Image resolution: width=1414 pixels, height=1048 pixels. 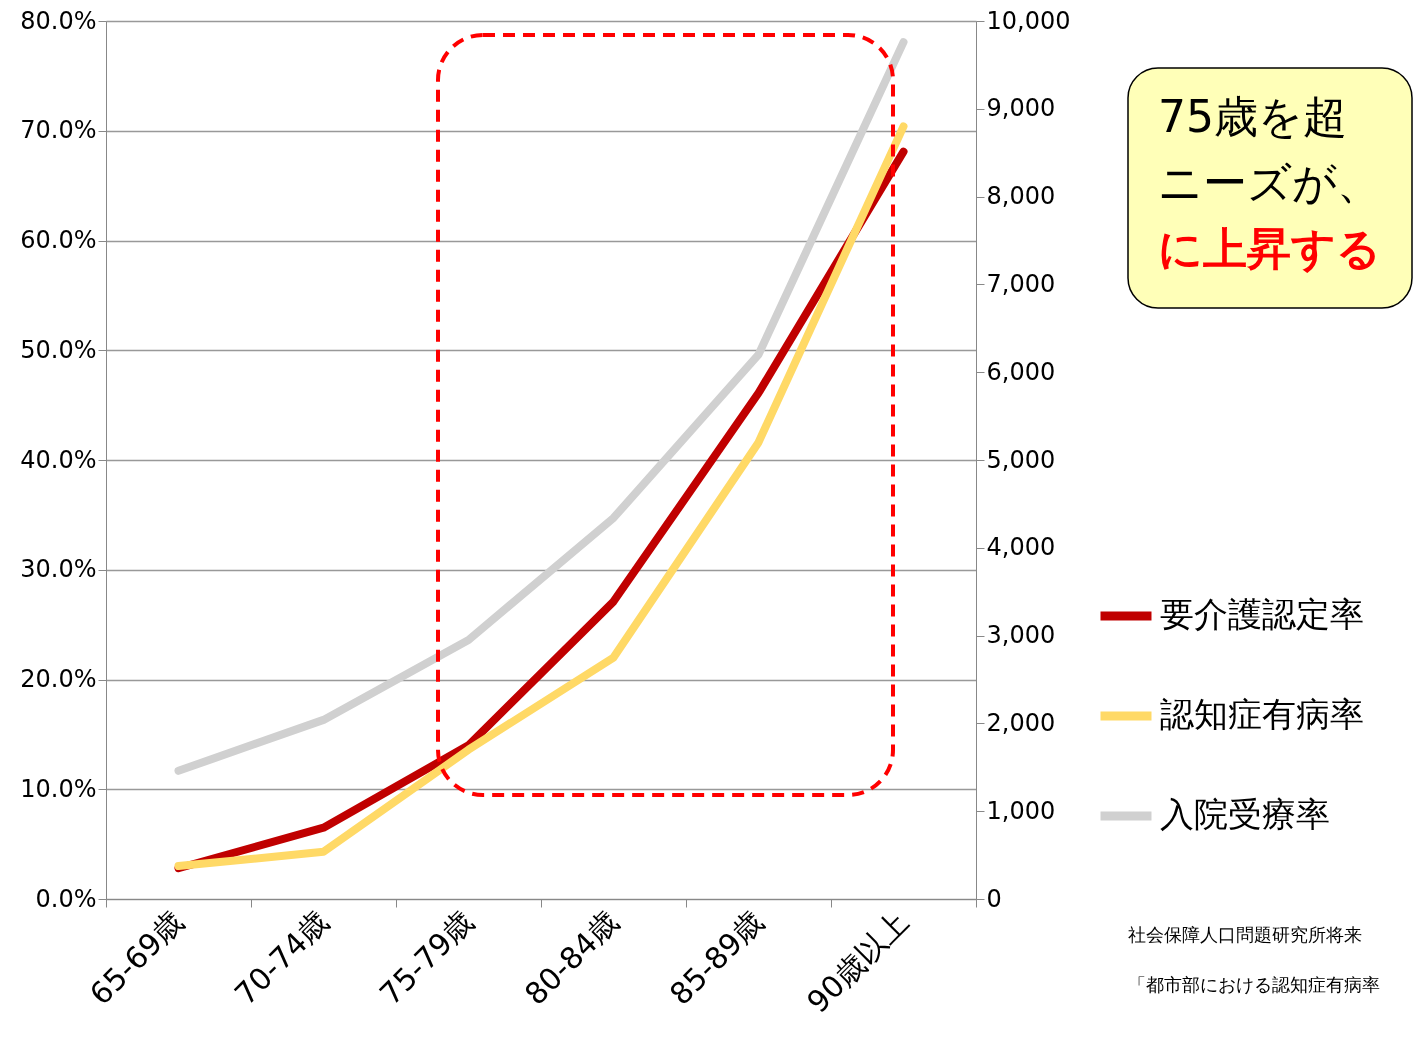 What do you see at coordinates (1245, 934) in the screenshot?
I see `text: 社会保障人口問題研究所将来` at bounding box center [1245, 934].